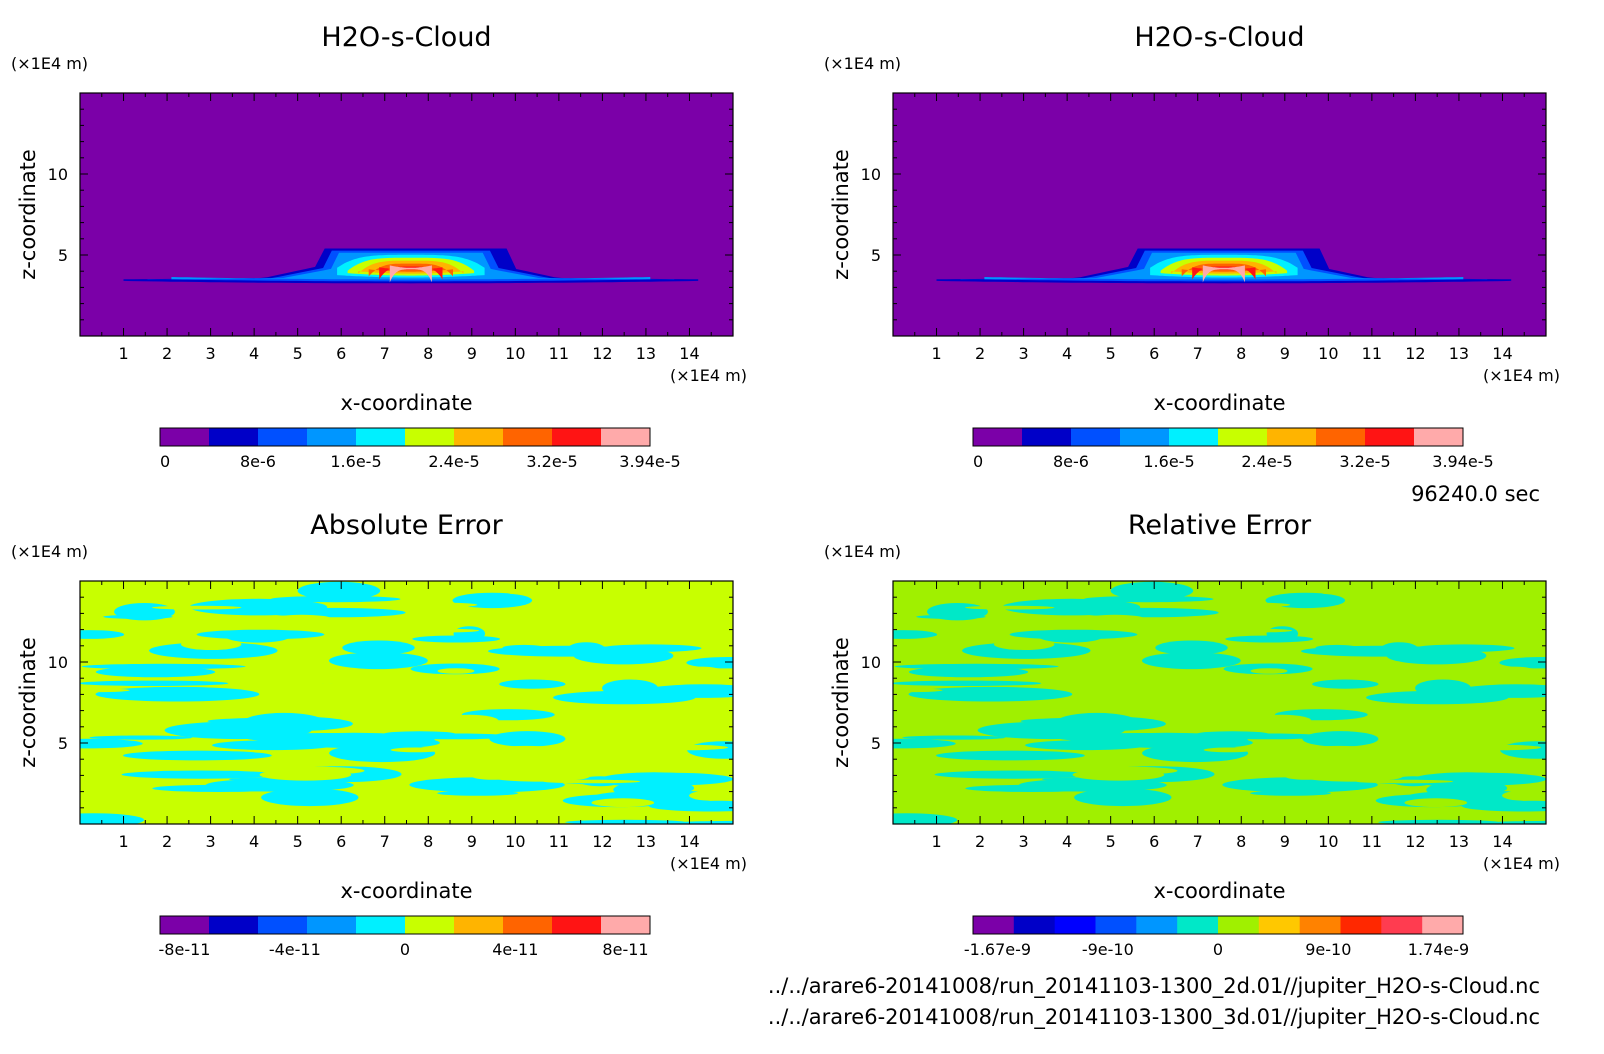 The width and height of the screenshot is (1604, 1054). Describe the element at coordinates (1233, 449) in the screenshot. I see `colorbar: 0 8e-6 1.6e-5 2.4e-5 3.2e-5 3.94e-5` at that location.